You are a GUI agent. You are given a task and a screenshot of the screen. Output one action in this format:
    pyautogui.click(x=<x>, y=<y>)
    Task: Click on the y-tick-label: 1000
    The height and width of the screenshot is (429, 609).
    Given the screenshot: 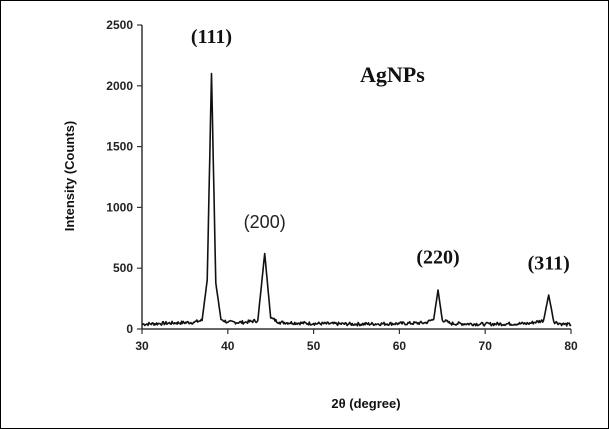 What is the action you would take?
    pyautogui.click(x=119, y=207)
    